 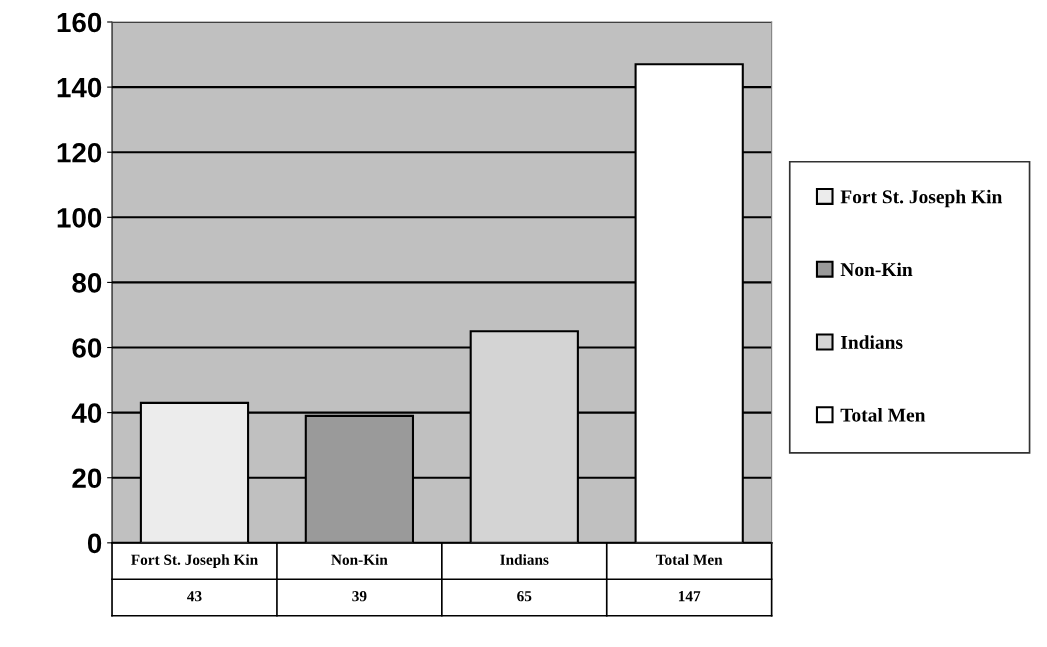 I want to click on y-tick-label: 100, so click(x=79, y=217).